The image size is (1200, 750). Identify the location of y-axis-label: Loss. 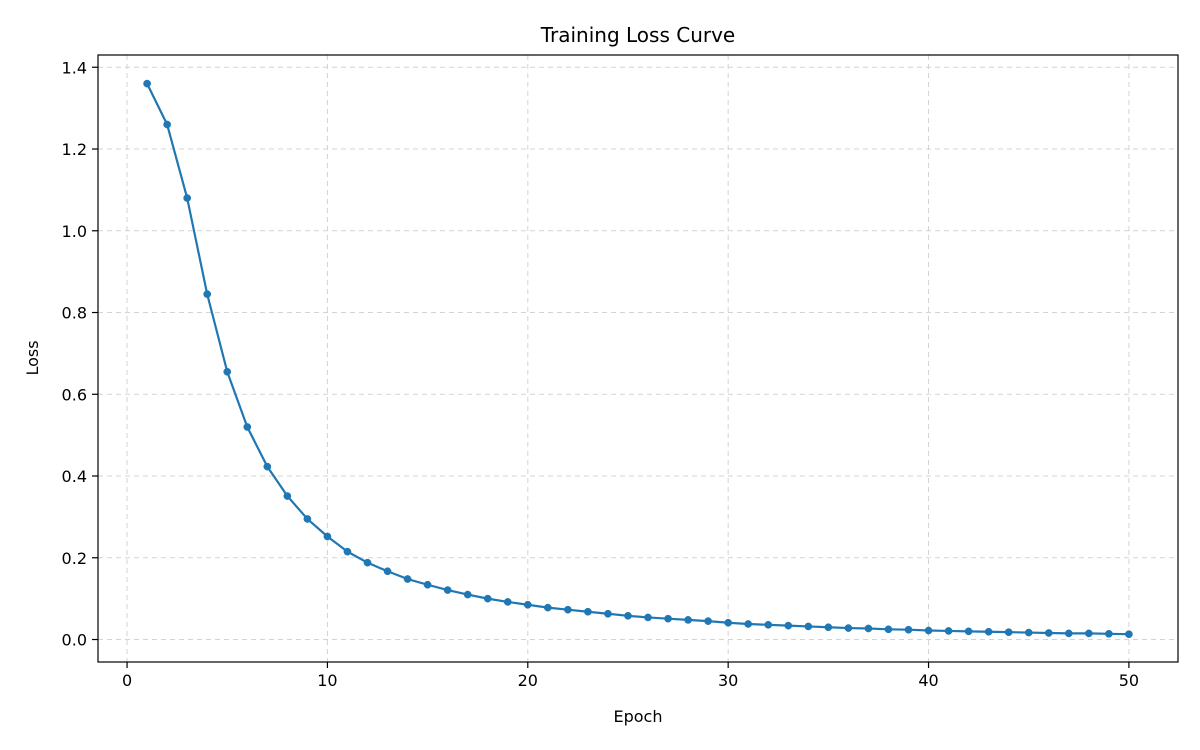
(32, 357).